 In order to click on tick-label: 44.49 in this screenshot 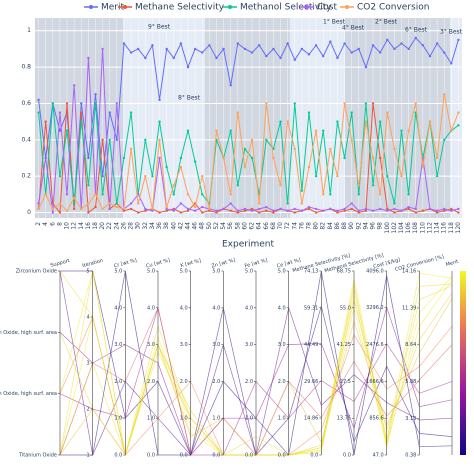, I will do `click(311, 345)`.